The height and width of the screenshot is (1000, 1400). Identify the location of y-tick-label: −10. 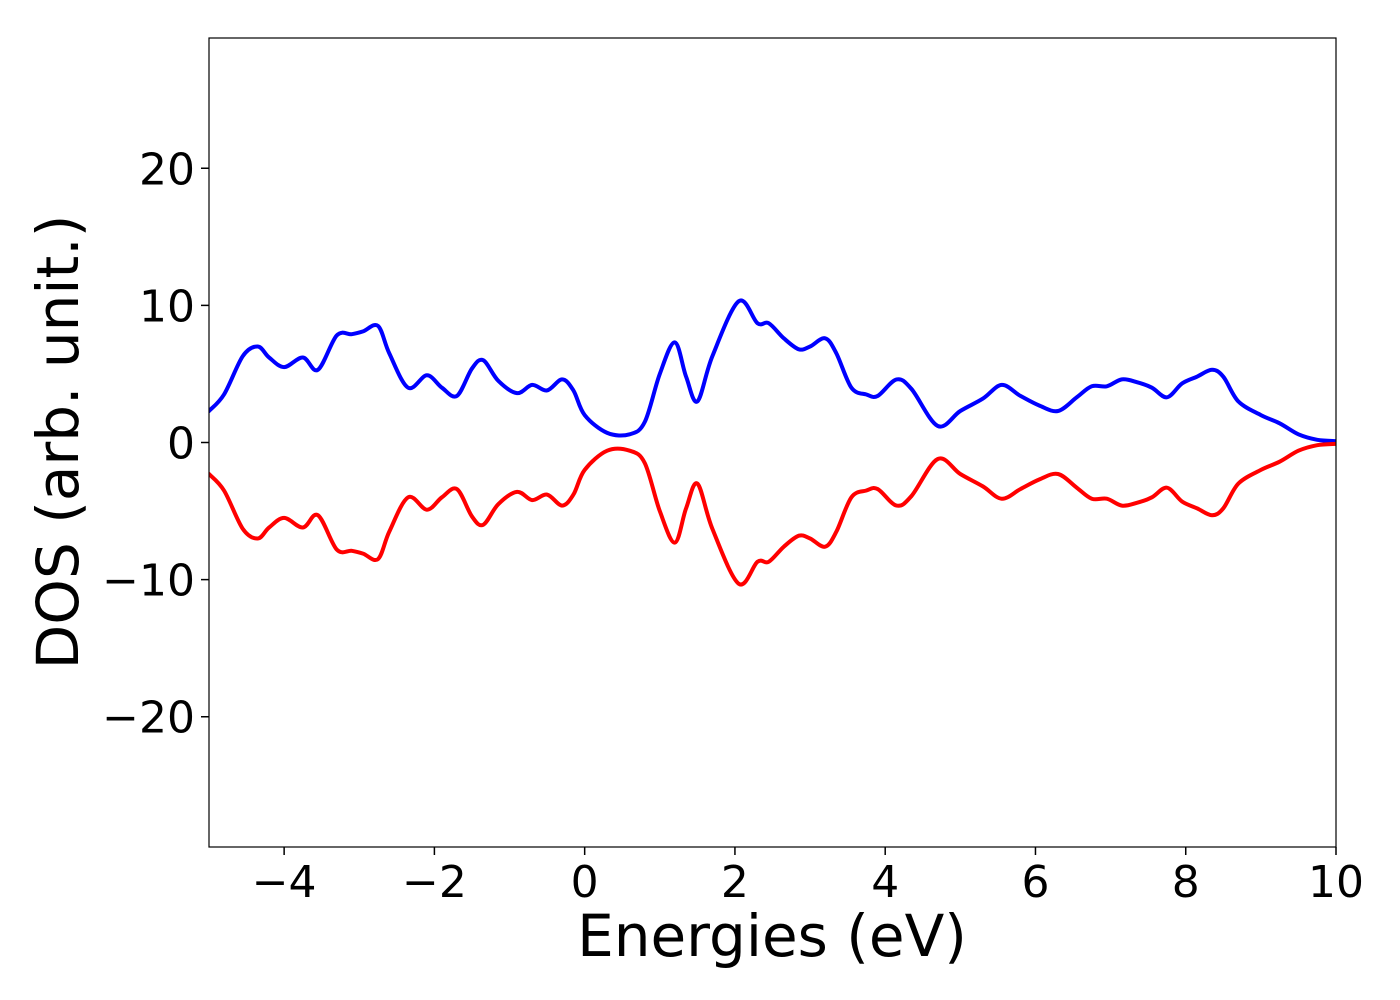
(148, 581).